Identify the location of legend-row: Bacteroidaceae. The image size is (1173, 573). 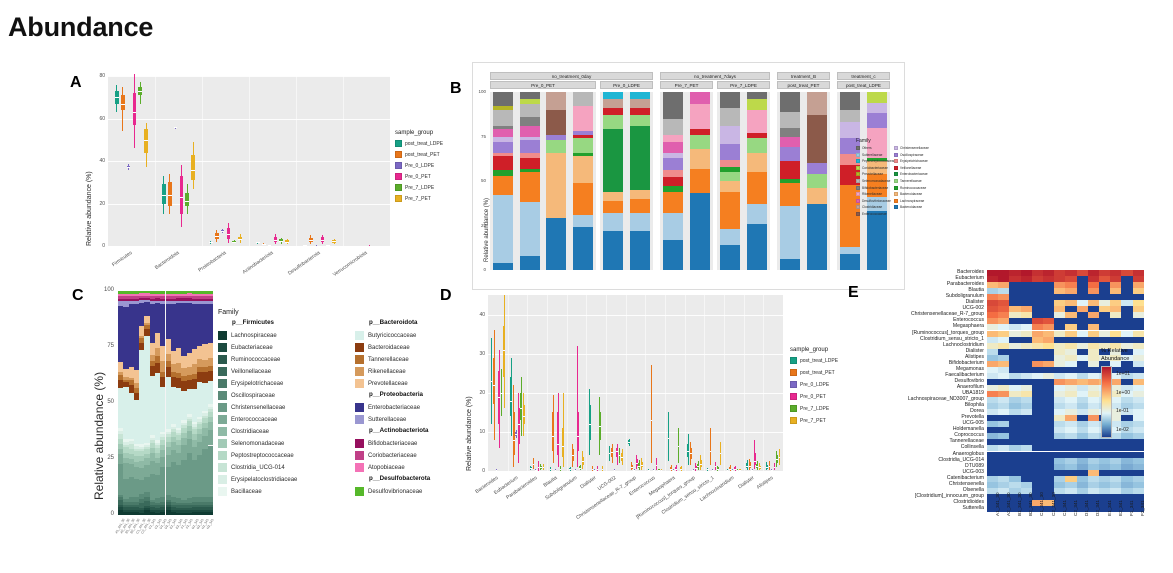
(382, 347).